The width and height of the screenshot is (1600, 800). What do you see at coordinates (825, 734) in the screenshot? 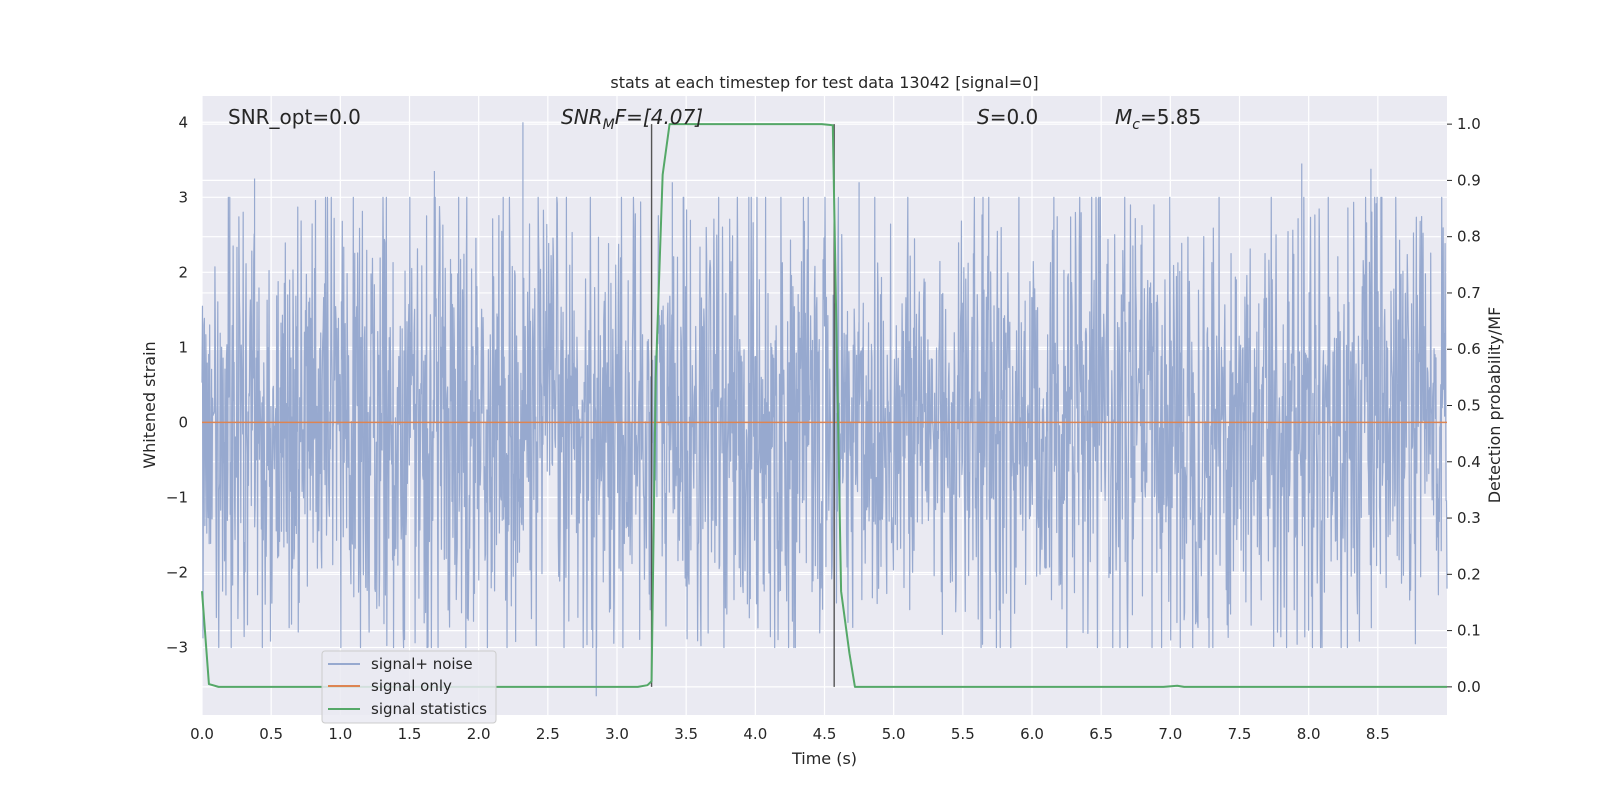
I see `x-tick-label: 4.5` at bounding box center [825, 734].